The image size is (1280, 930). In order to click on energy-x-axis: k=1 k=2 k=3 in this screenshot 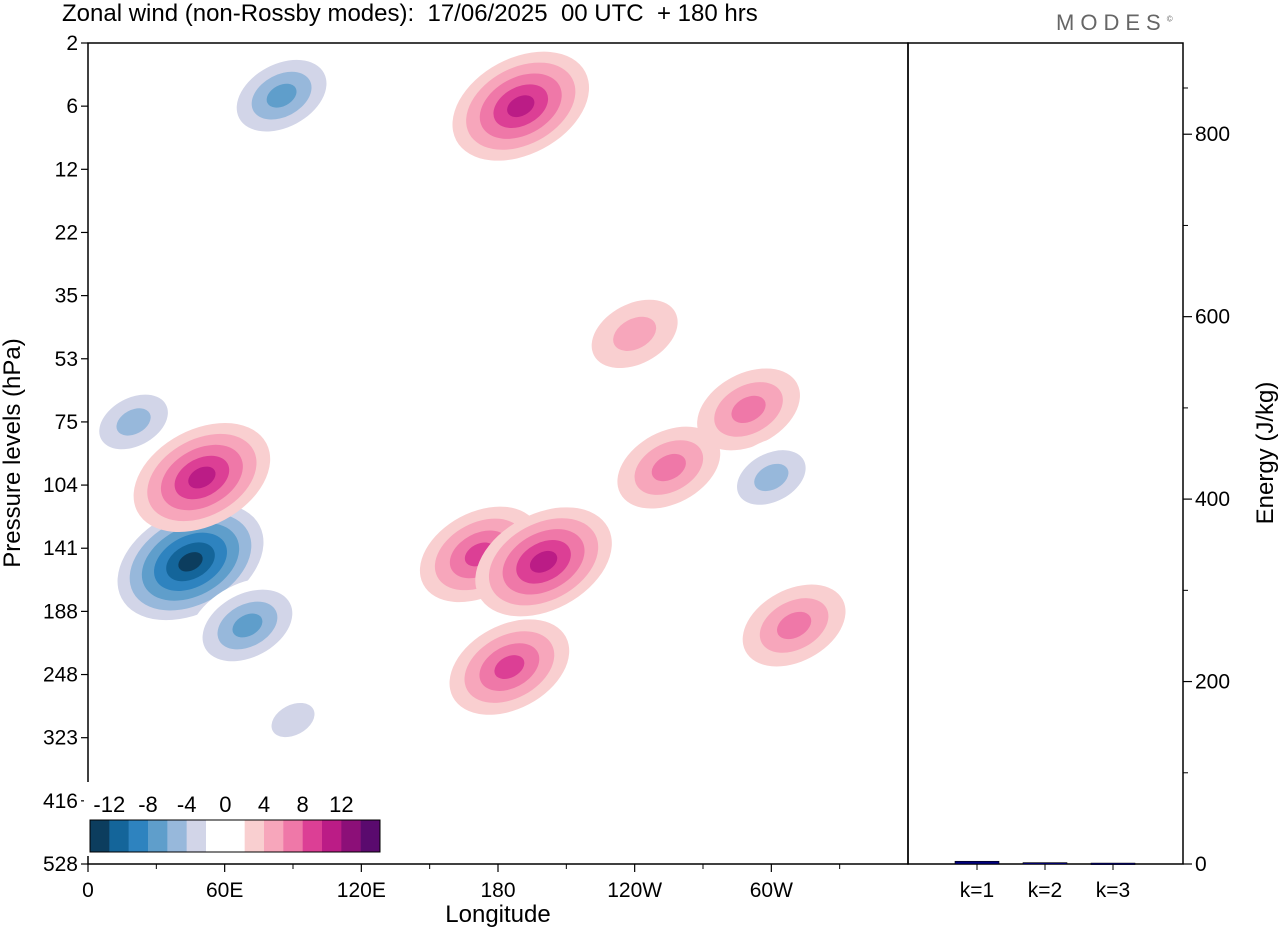, I will do `click(1045, 883)`.